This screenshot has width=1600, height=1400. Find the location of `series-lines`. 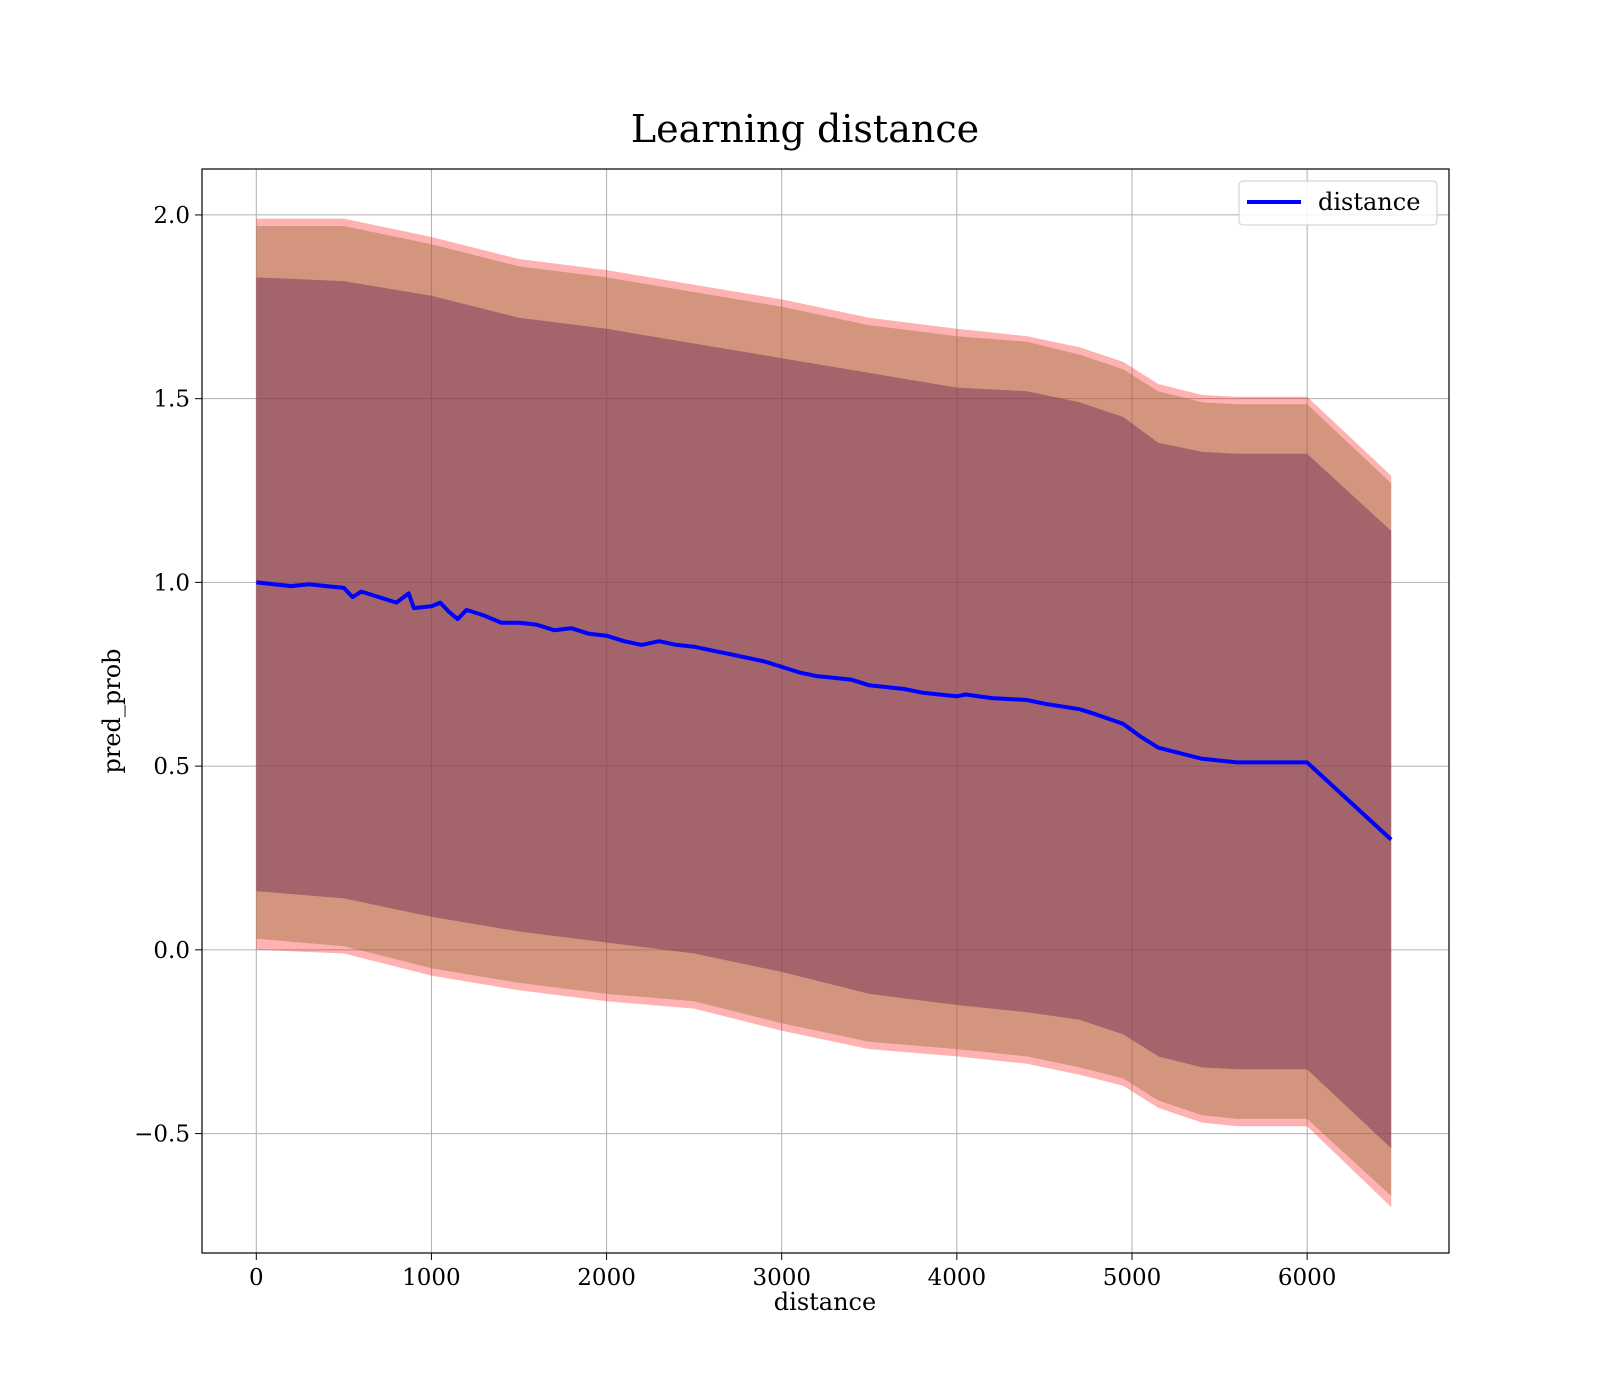

series-lines is located at coordinates (824, 711).